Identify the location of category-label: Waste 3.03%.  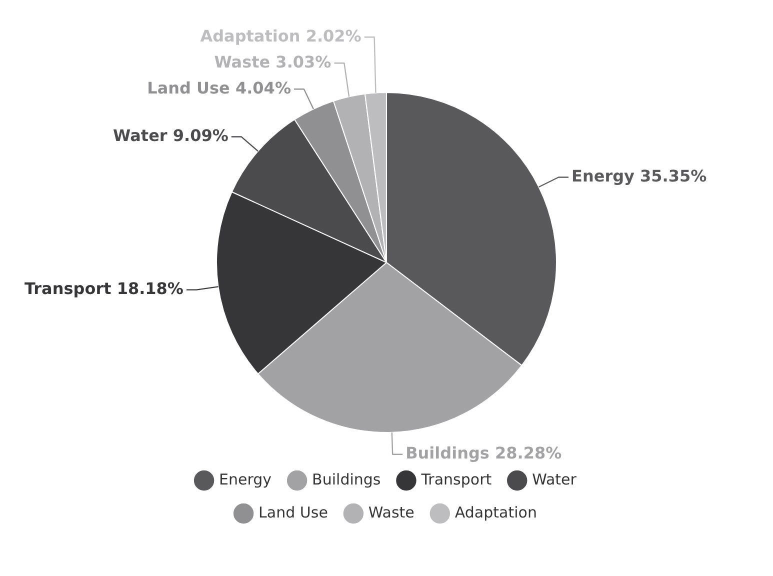
(273, 62).